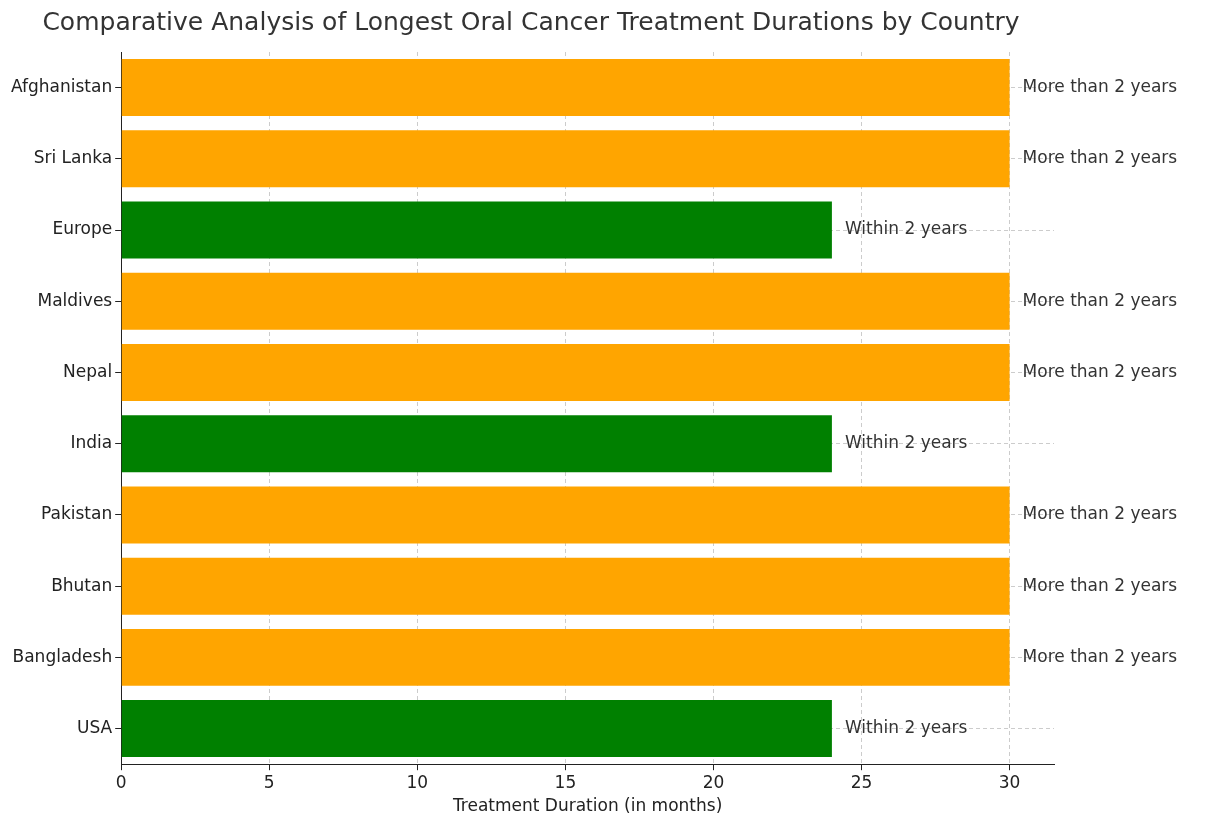 The width and height of the screenshot is (1214, 821). Describe the element at coordinates (861, 781) in the screenshot. I see `x-tick-label: 25` at that location.